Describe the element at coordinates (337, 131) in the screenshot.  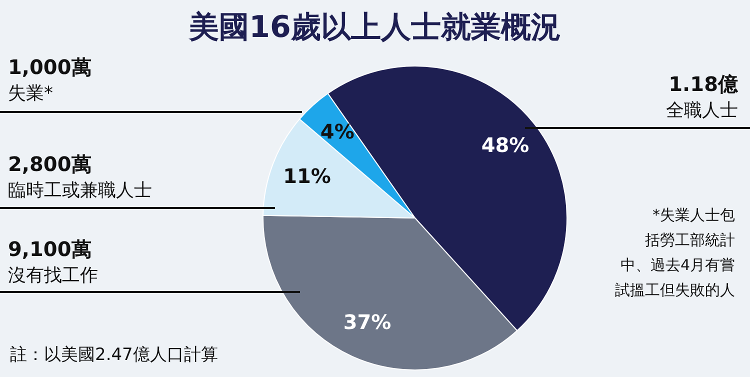
I see `data-label: 4%` at that location.